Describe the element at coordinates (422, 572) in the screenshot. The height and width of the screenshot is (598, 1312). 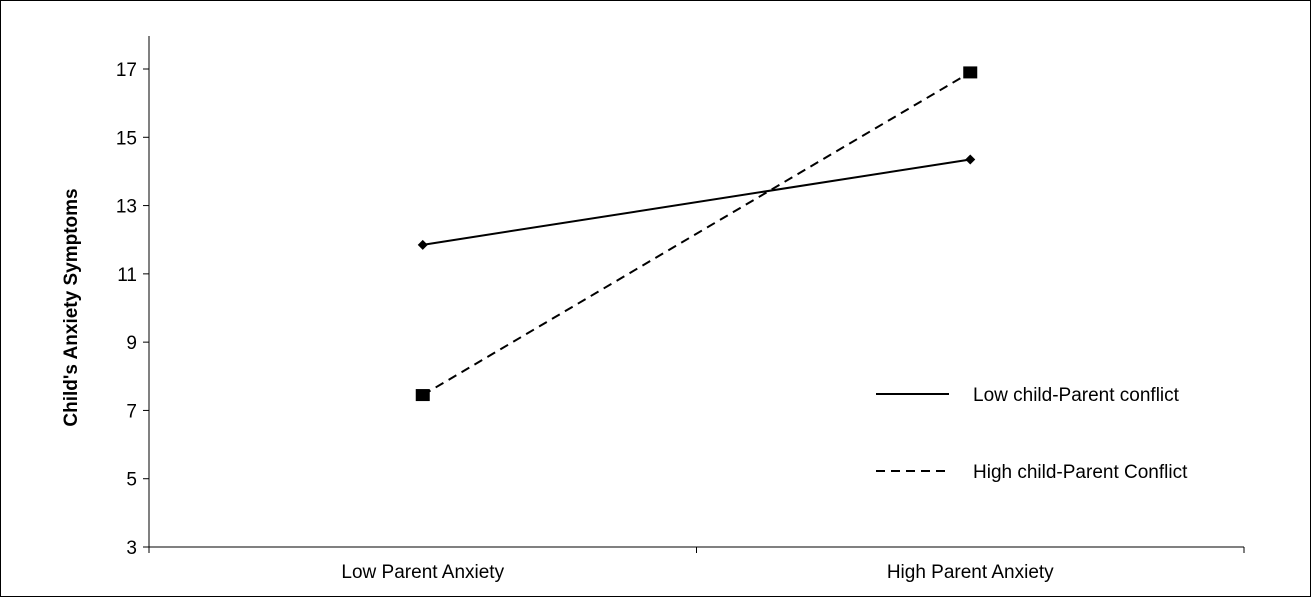
I see `x-tick-label: Low Parent Anxiety` at that location.